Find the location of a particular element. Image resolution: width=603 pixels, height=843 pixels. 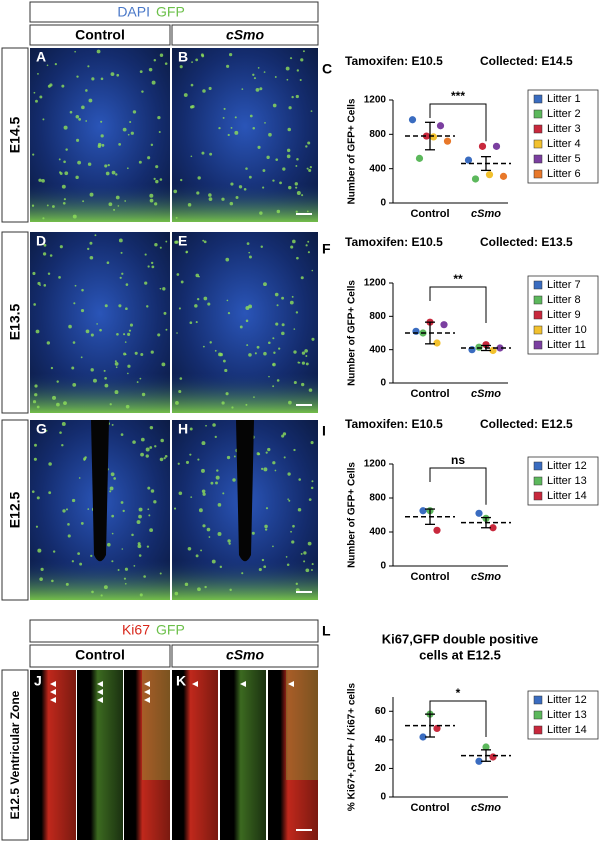

legend-label: Litter 14 is located at coordinates (567, 730).